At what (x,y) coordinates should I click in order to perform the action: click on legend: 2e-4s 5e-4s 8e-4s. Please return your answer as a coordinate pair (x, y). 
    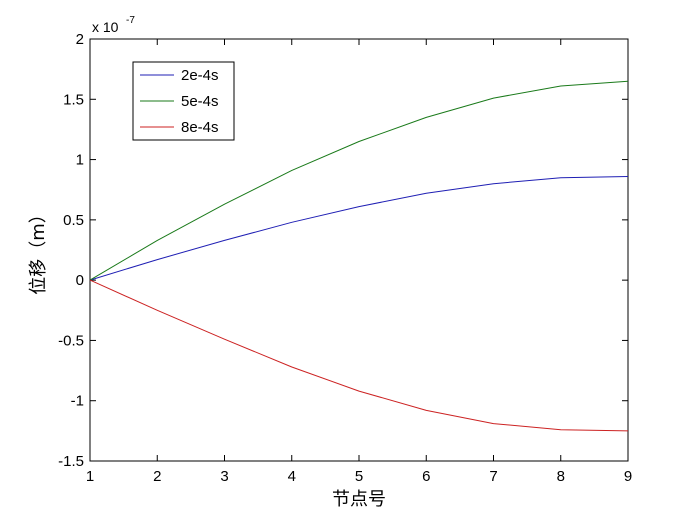
    Looking at the image, I should click on (183, 101).